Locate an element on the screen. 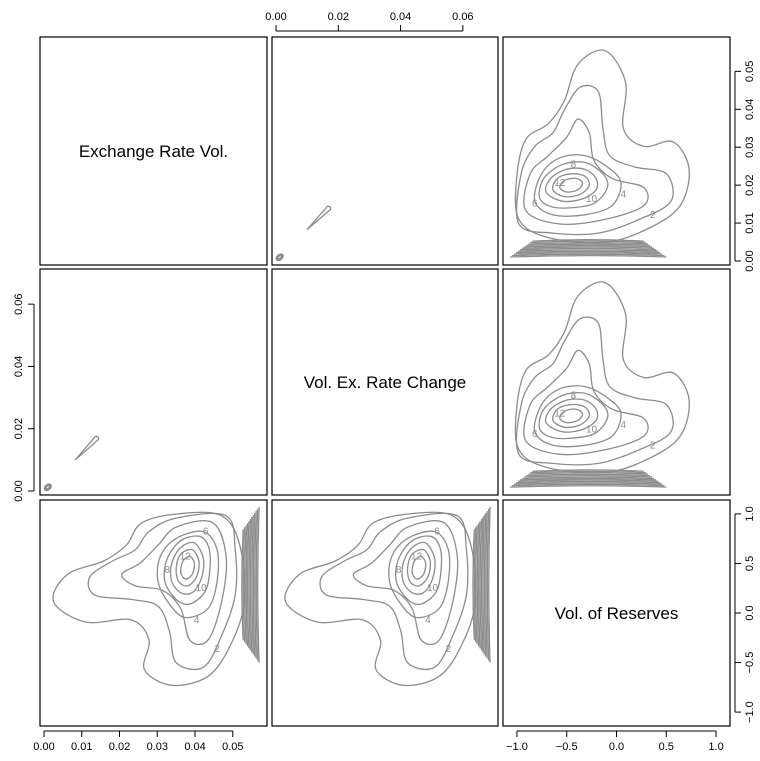 Image resolution: width=760 pixels, height=761 pixels. v3-vs-v1-contour-label: 6 is located at coordinates (206, 532).